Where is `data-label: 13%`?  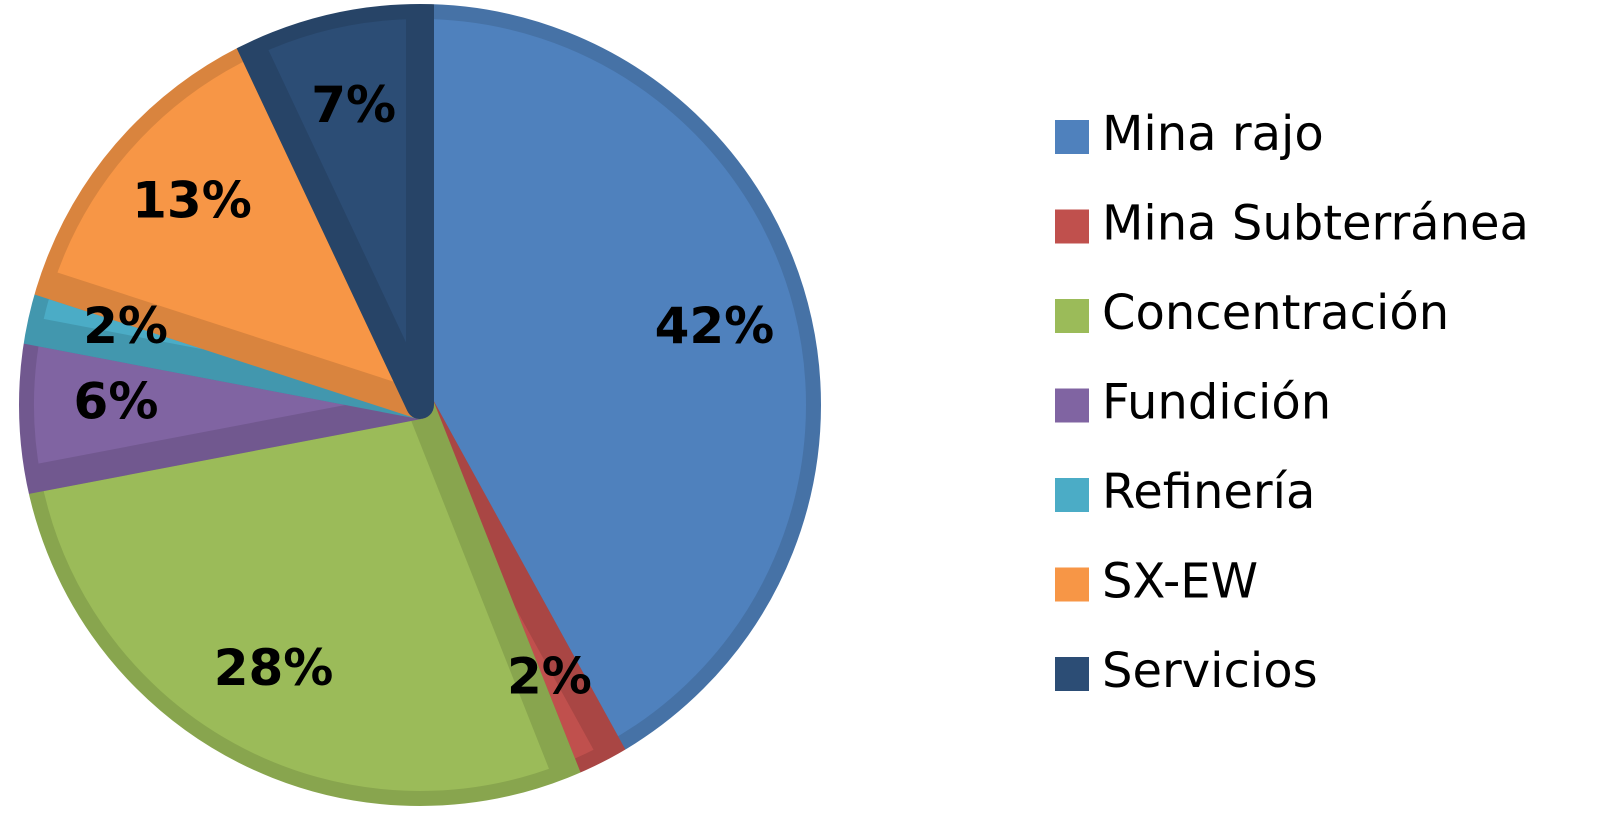
data-label: 13% is located at coordinates (192, 200).